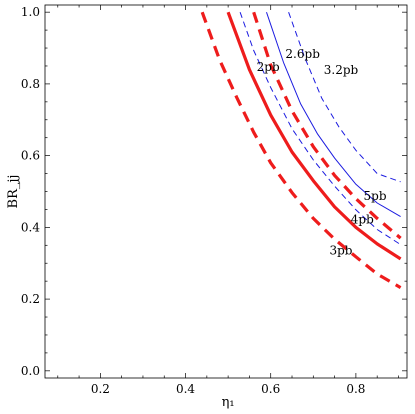 This screenshot has height=414, width=415. I want to click on x-tick-label: 0.6, so click(270, 389).